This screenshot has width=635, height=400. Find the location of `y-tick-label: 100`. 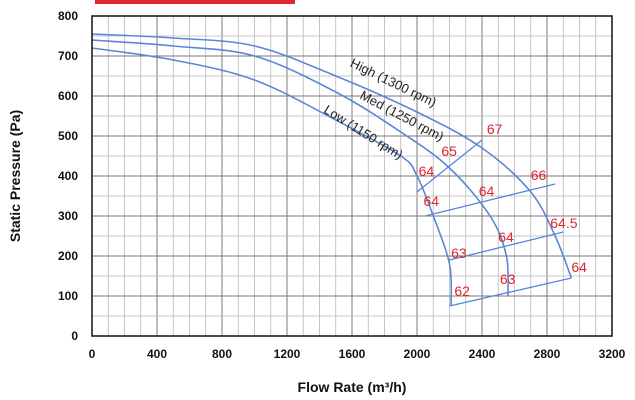

y-tick-label: 100 is located at coordinates (68, 296).